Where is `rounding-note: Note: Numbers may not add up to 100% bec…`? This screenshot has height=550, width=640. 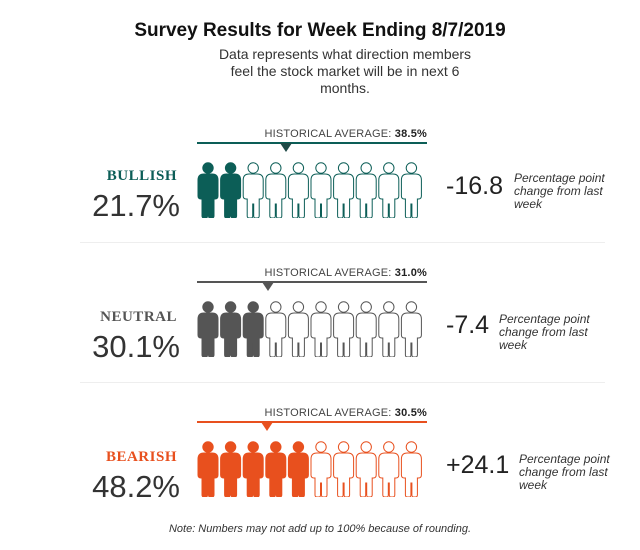 rounding-note: Note: Numbers may not add up to 100% bec… is located at coordinates (320, 529).